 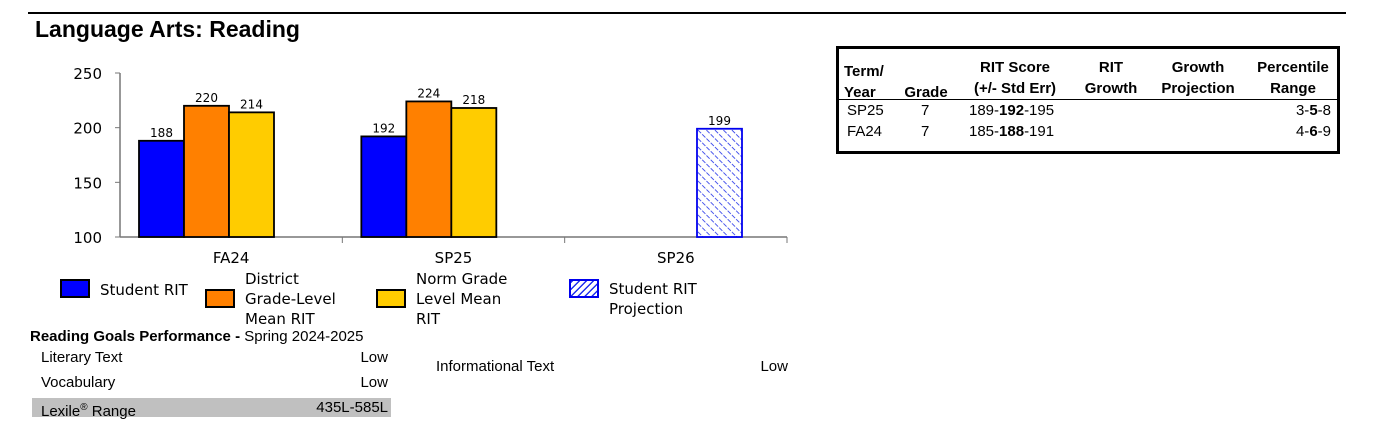 I want to click on legend-student-rit: Student RIT, so click(x=135, y=289).